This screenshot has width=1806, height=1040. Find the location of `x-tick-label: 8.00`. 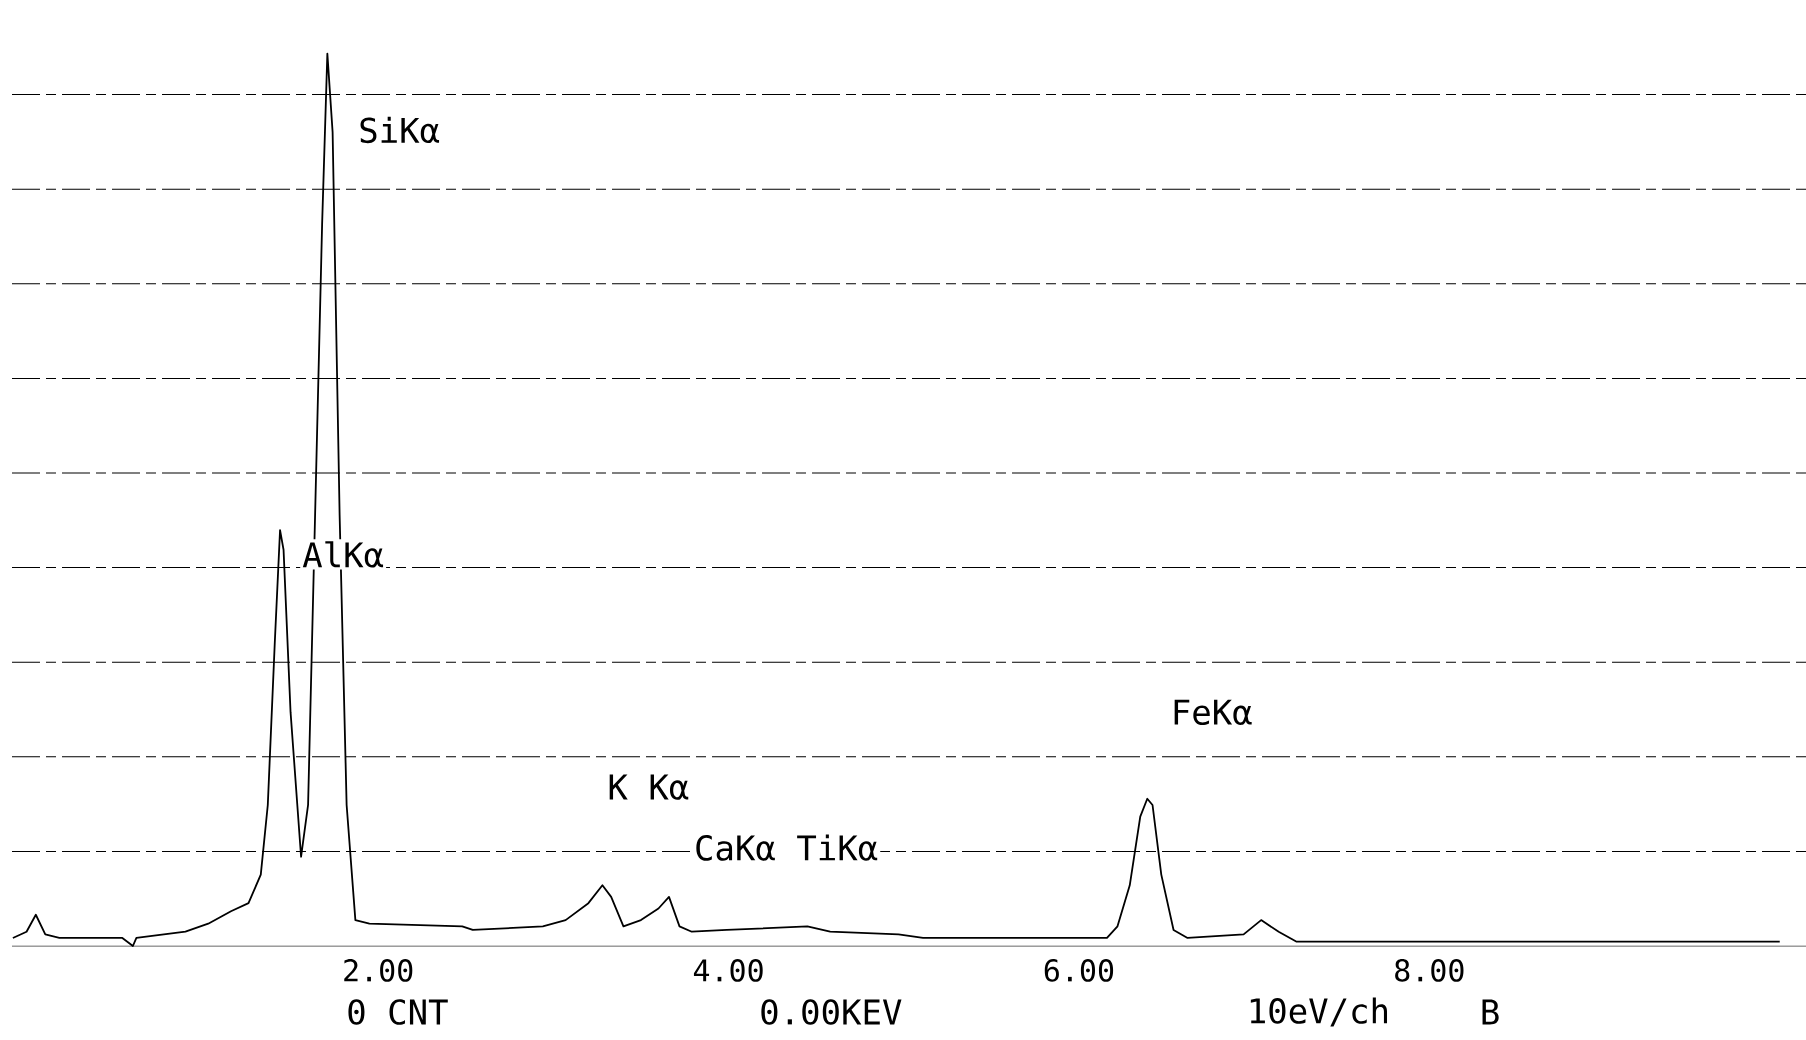

x-tick-label: 8.00 is located at coordinates (1429, 970).